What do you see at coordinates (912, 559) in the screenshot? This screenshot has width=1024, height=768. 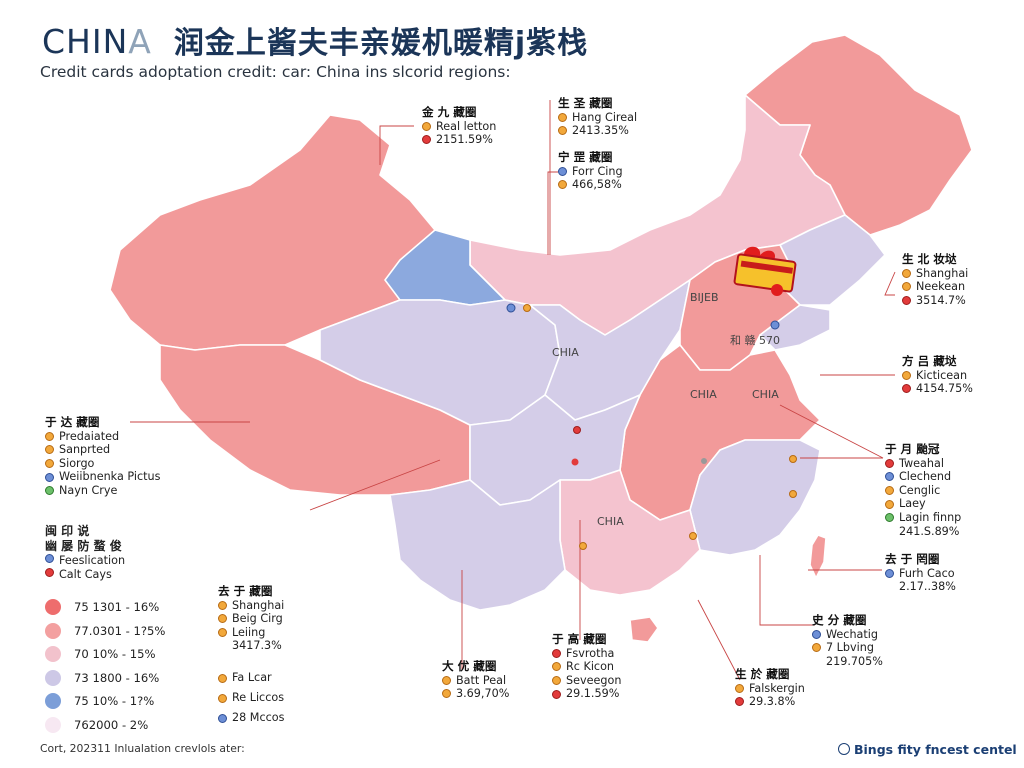 I see `callout-heading: 去 于 罔圈` at bounding box center [912, 559].